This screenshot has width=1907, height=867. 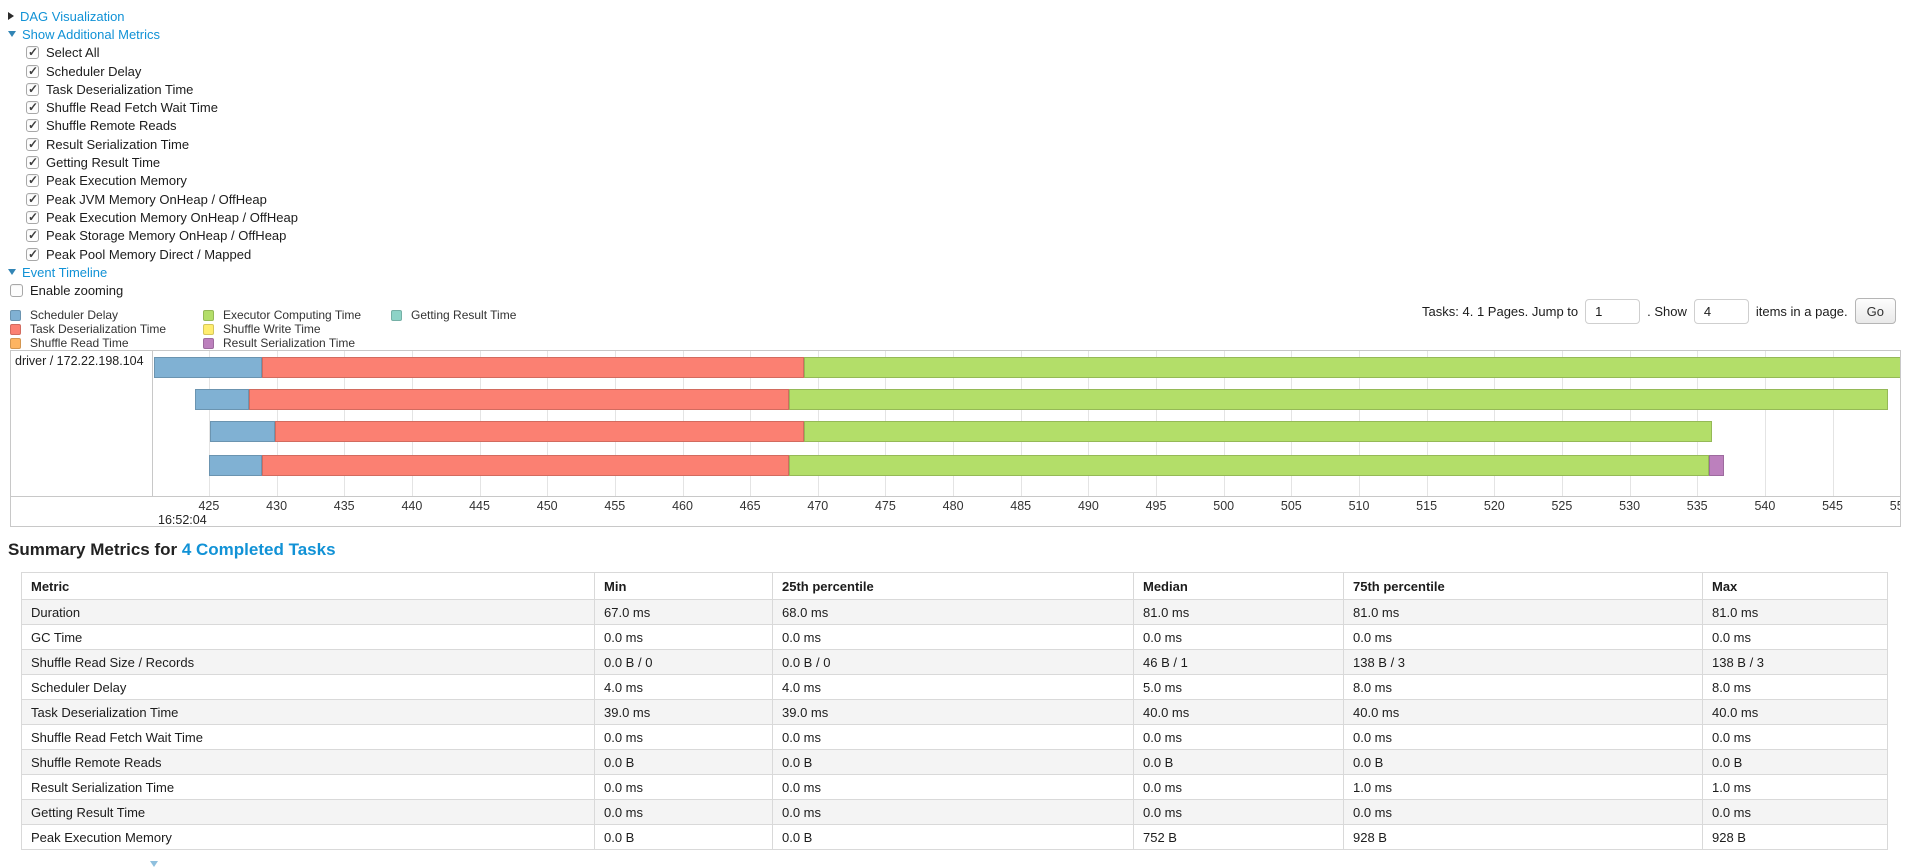 I want to click on tick-label: 530, so click(x=1630, y=506).